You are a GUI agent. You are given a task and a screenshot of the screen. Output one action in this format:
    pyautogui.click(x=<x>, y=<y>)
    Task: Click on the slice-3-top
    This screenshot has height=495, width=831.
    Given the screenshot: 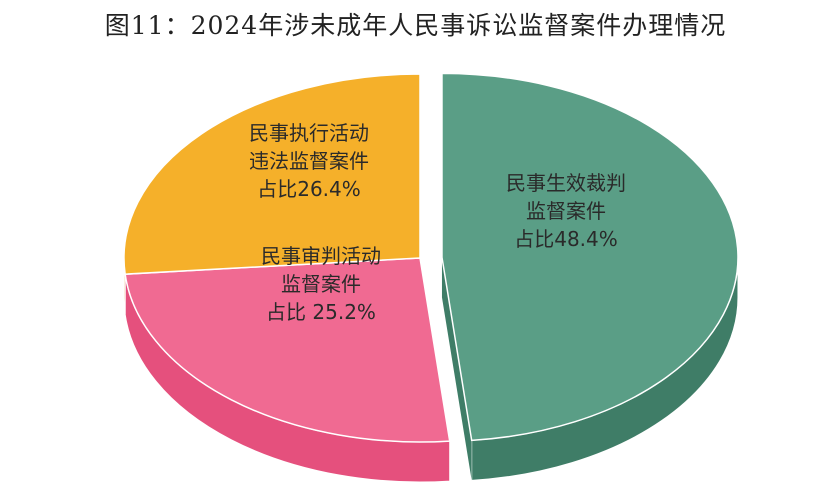 What is the action you would take?
    pyautogui.click(x=272, y=174)
    